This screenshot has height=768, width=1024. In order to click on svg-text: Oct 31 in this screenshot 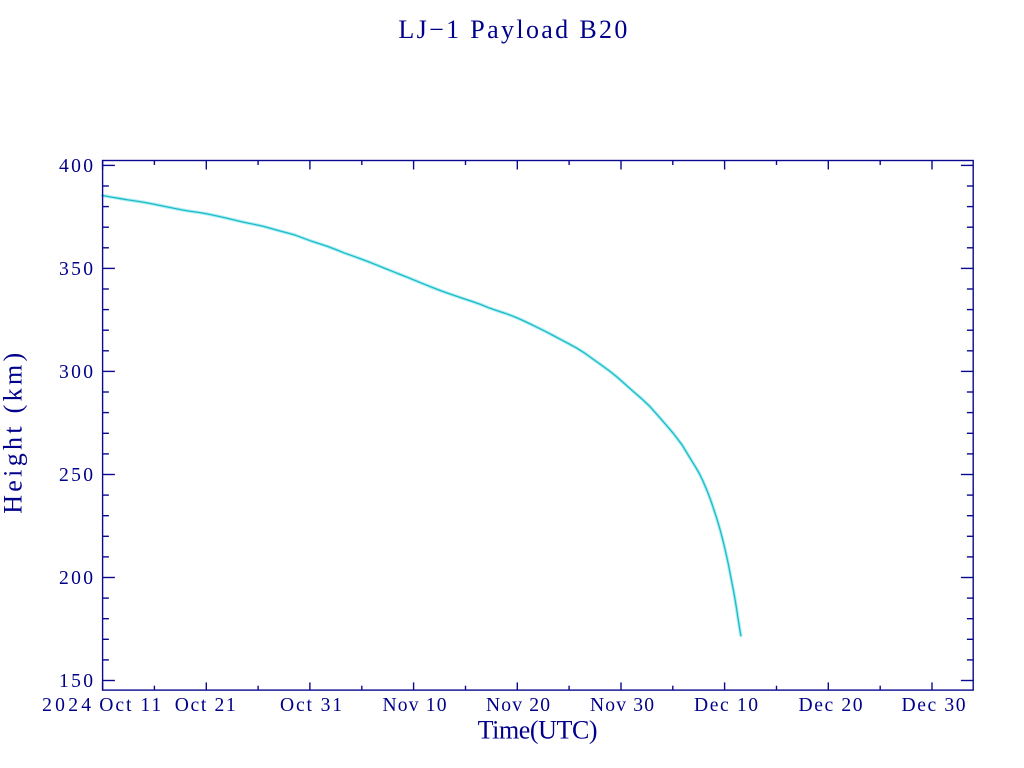, I will do `click(311, 705)`.